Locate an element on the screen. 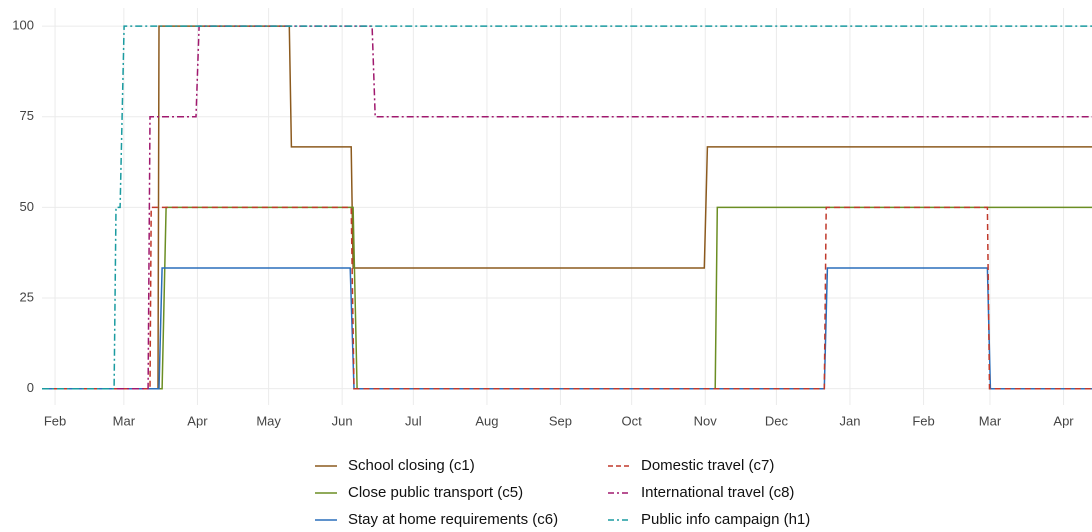 This screenshot has width=1092, height=532. y-tick-label: 75 is located at coordinates (27, 115).